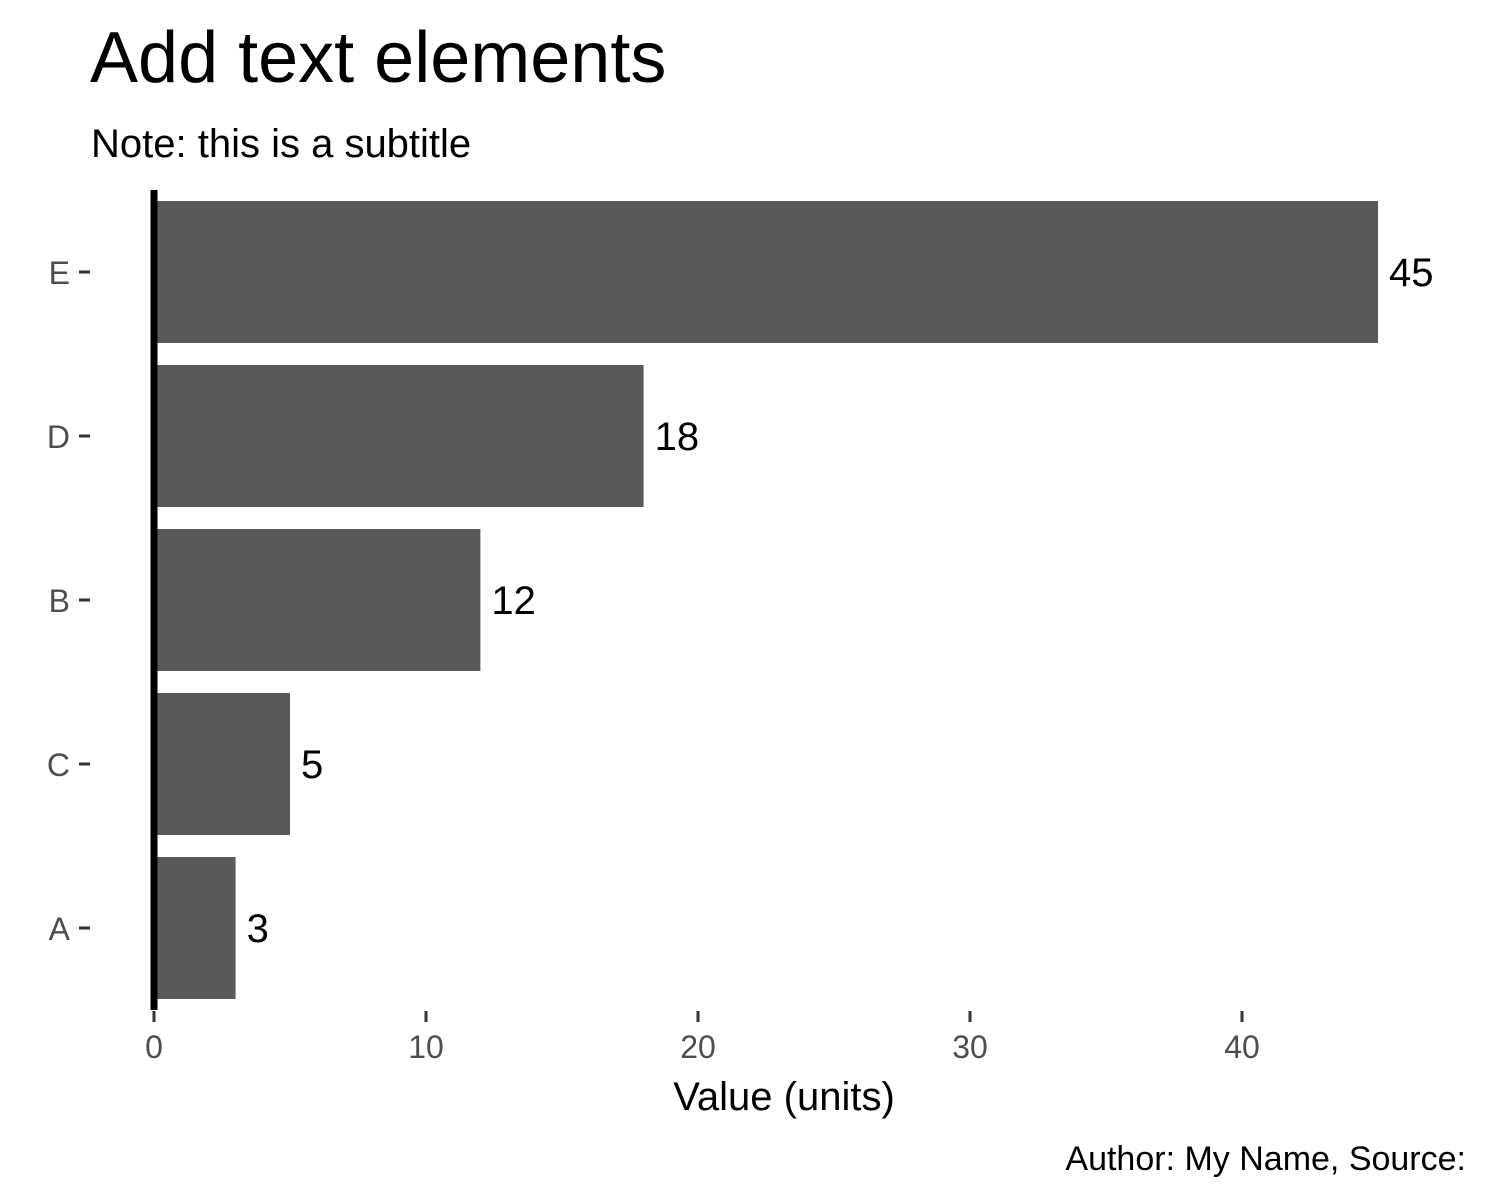 The image size is (1500, 1200). What do you see at coordinates (258, 929) in the screenshot?
I see `bar-value-label-a: 3` at bounding box center [258, 929].